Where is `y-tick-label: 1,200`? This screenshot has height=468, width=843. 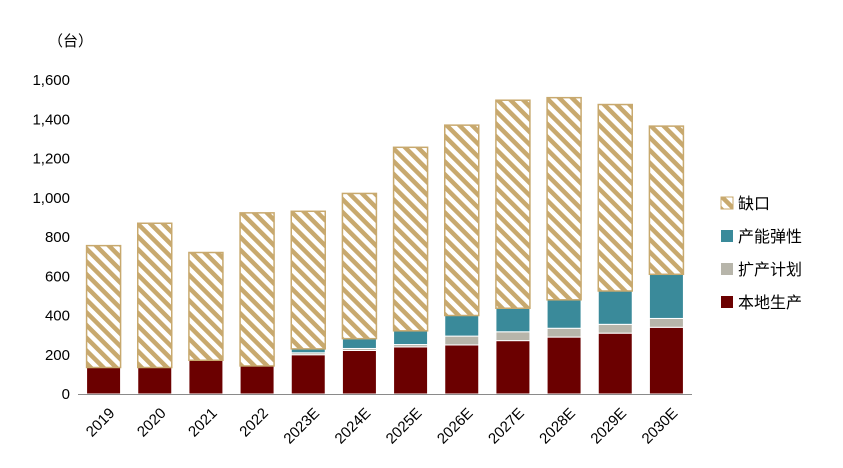
y-tick-label: 1,200 is located at coordinates (51, 159).